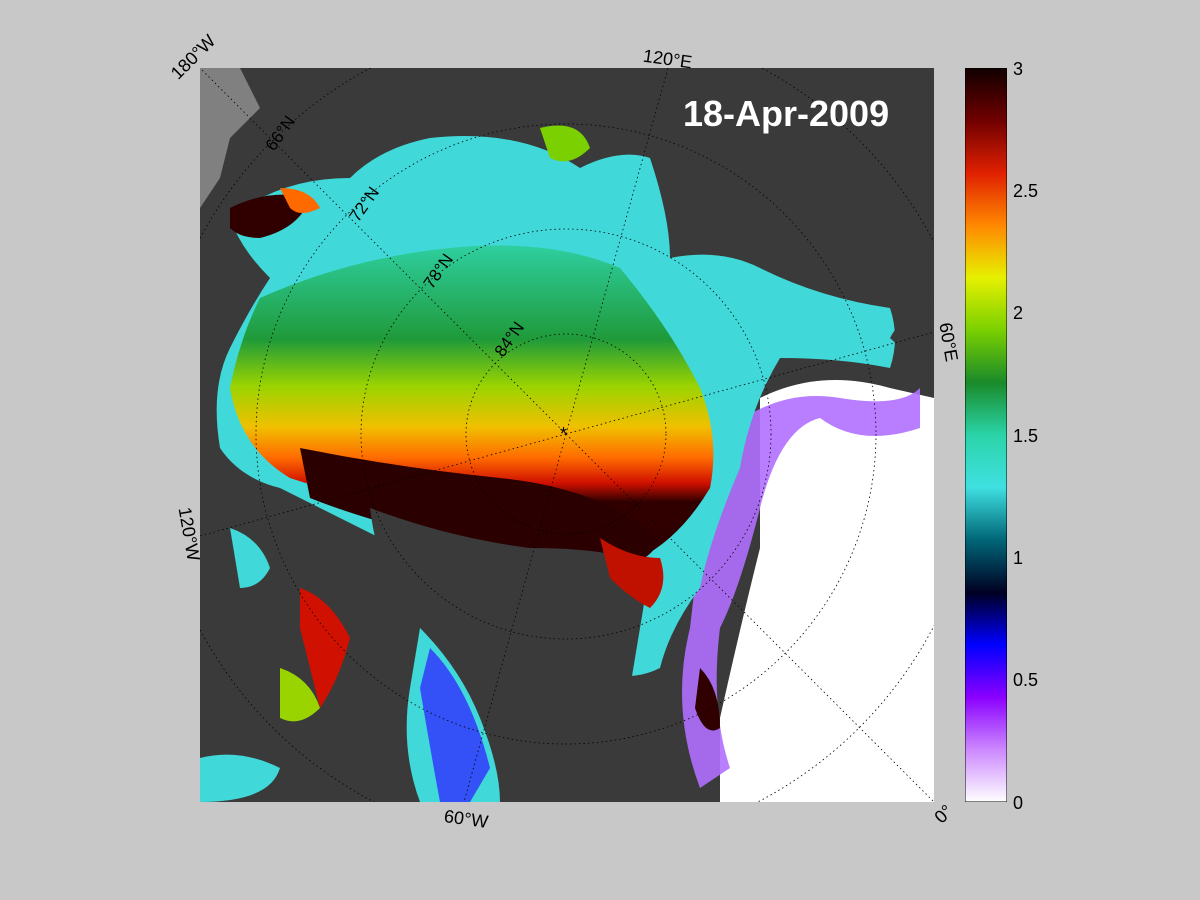  What do you see at coordinates (1026, 191) in the screenshot?
I see `colorbar-tick-2-5: 2.5` at bounding box center [1026, 191].